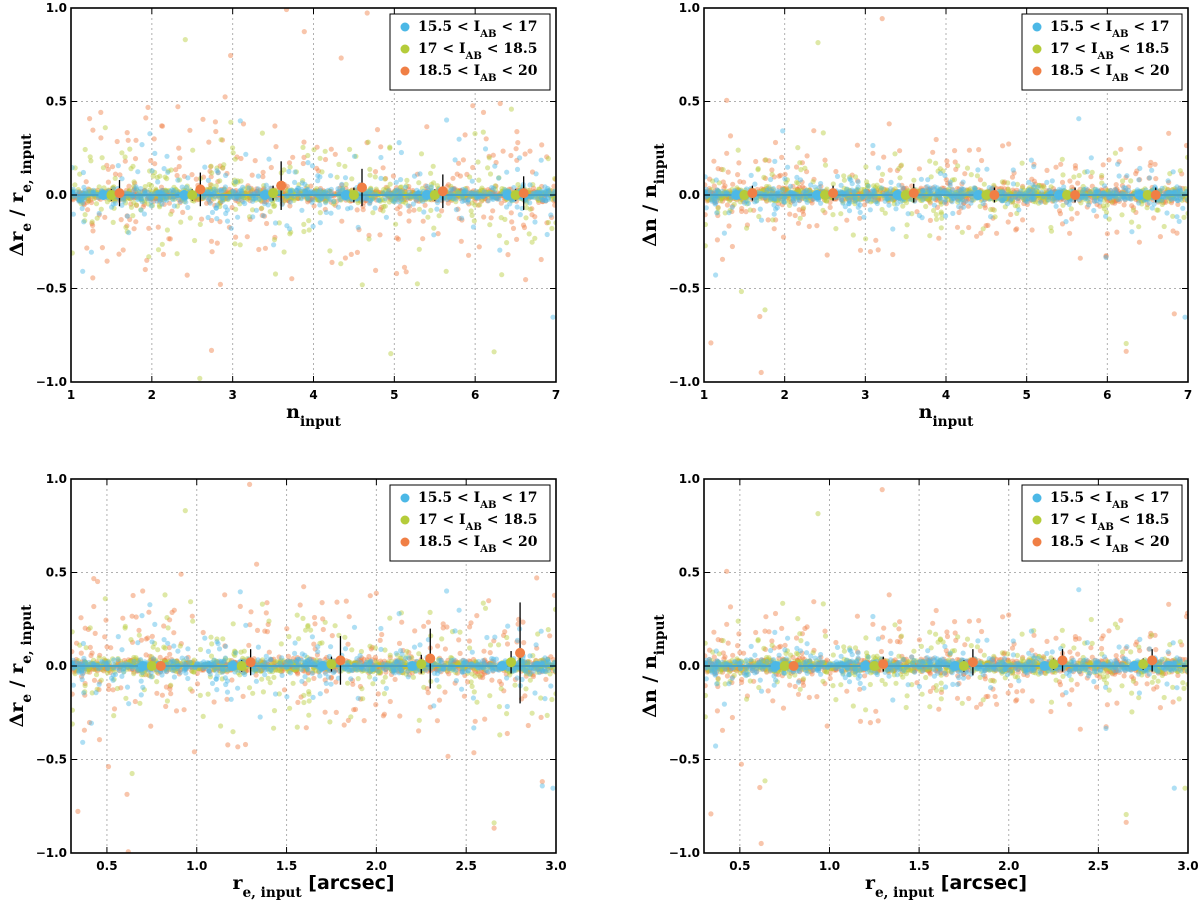 The height and width of the screenshot is (901, 1200). What do you see at coordinates (477, 51) in the screenshot?
I see `legend-entry: 17 < IAB < 18.5` at bounding box center [477, 51].